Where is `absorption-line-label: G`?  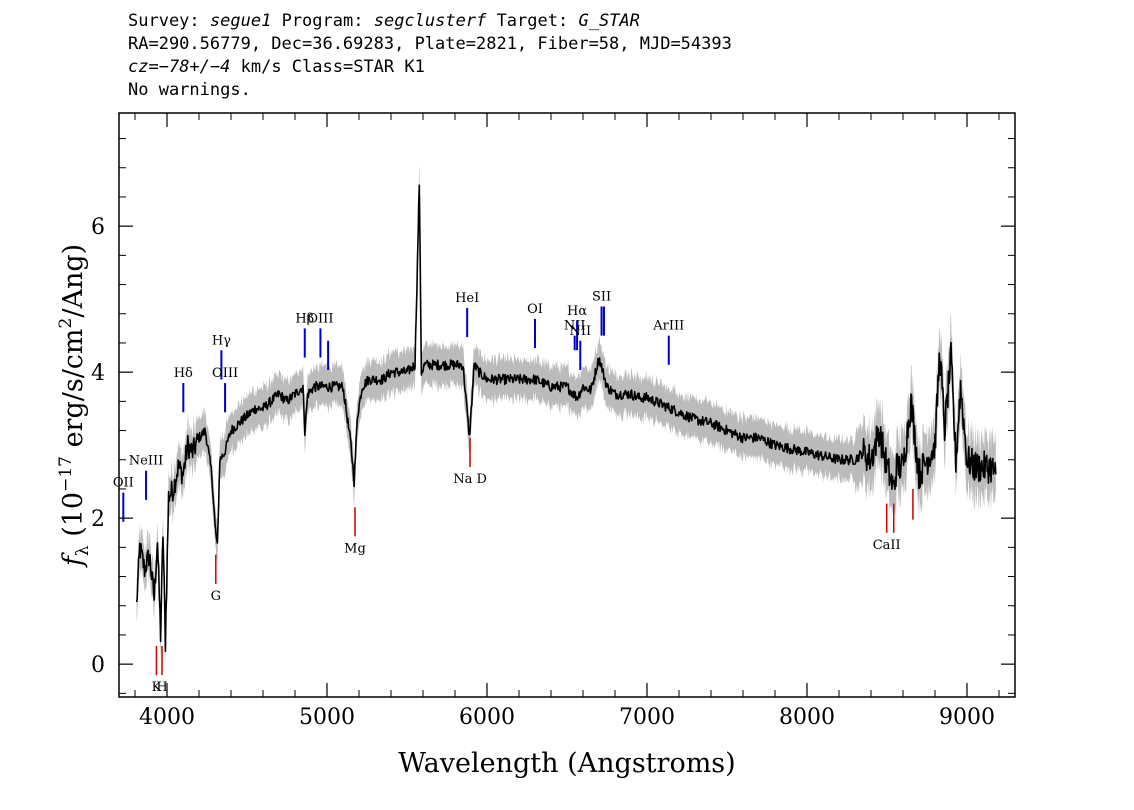
absorption-line-label: G is located at coordinates (216, 596).